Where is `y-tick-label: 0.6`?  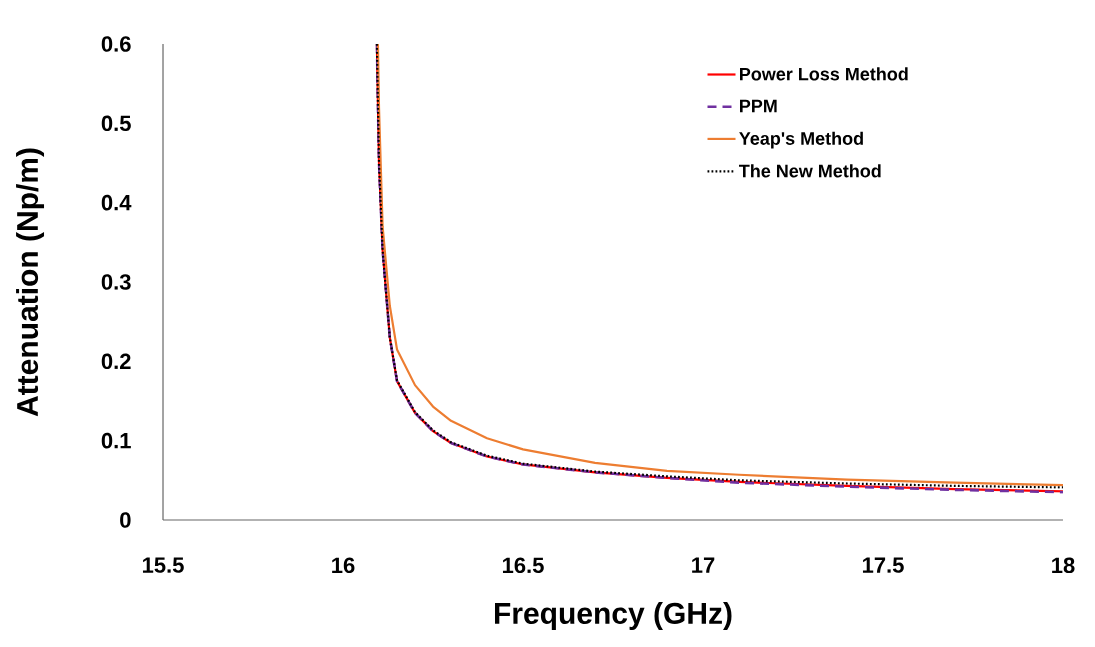
y-tick-label: 0.6 is located at coordinates (116, 44).